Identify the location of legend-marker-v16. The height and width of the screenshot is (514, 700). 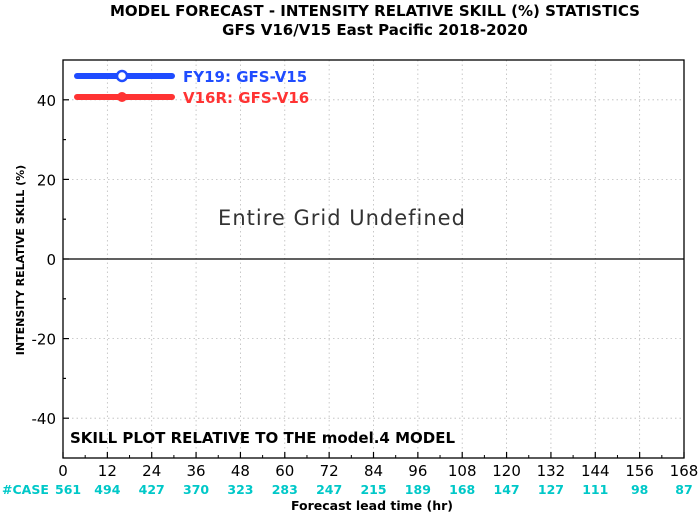
(122, 97).